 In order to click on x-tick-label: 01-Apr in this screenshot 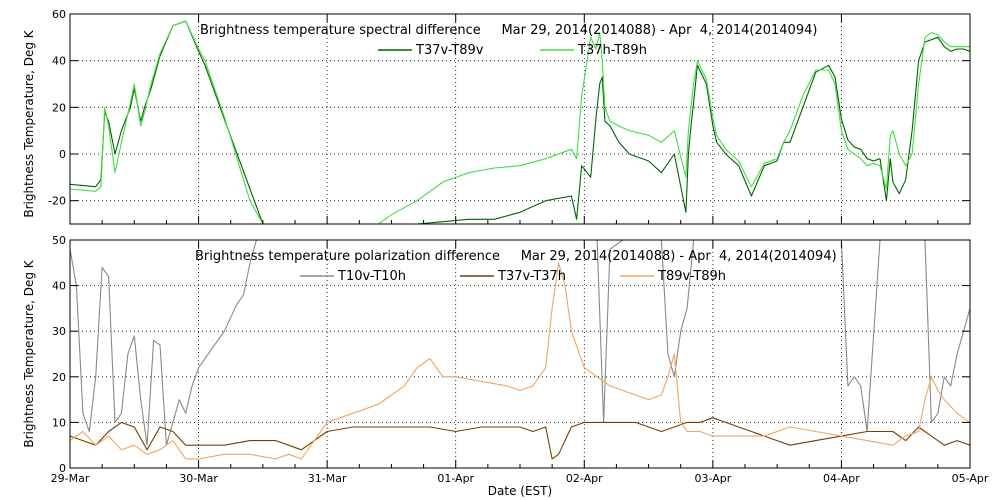, I will do `click(455, 478)`.